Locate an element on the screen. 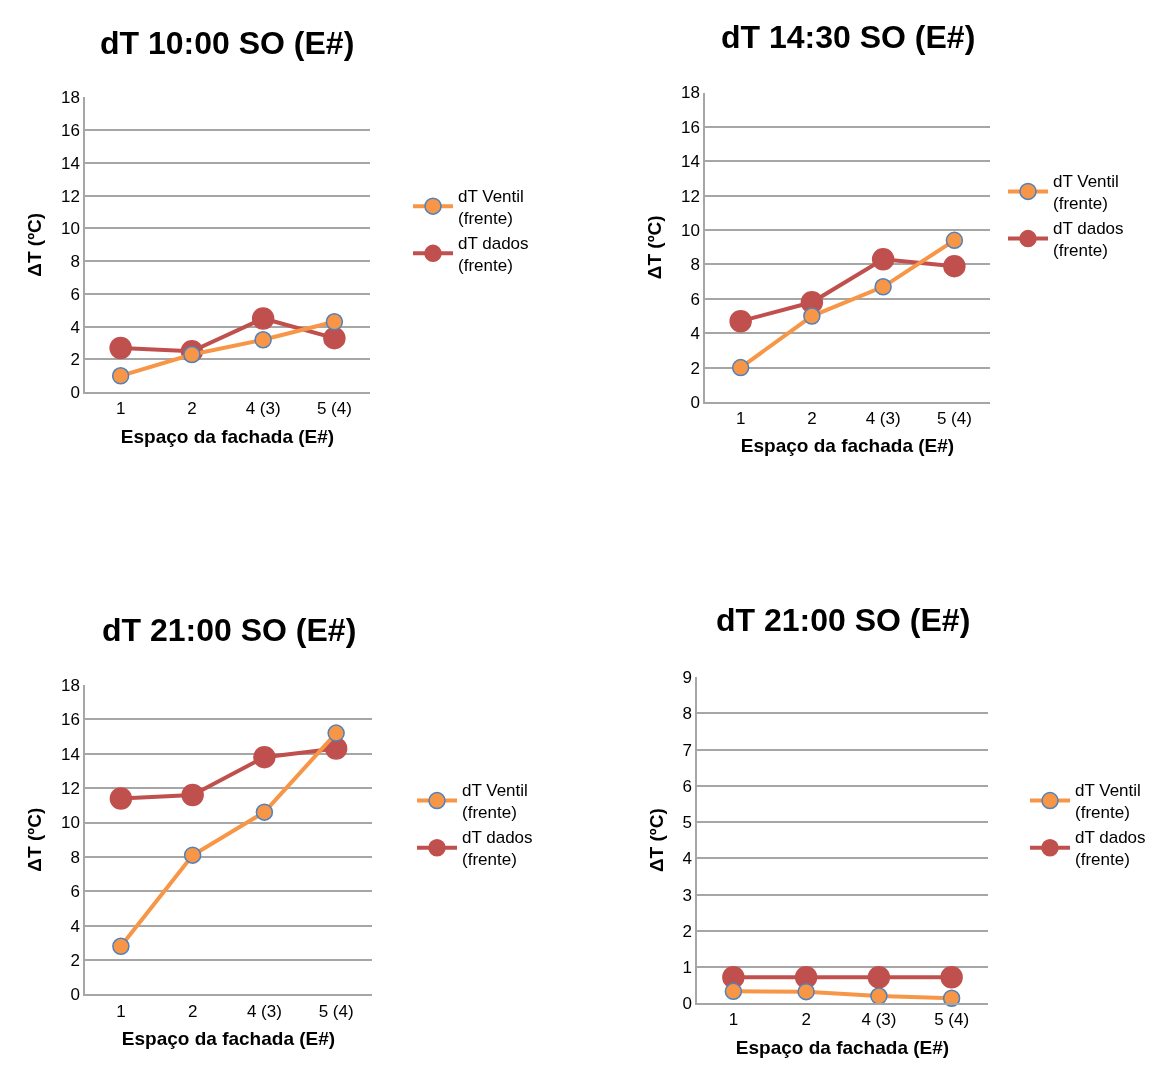 Image resolution: width=1166 pixels, height=1085 pixels. chart-title: dT 14:30 SO (E#) is located at coordinates (848, 37).